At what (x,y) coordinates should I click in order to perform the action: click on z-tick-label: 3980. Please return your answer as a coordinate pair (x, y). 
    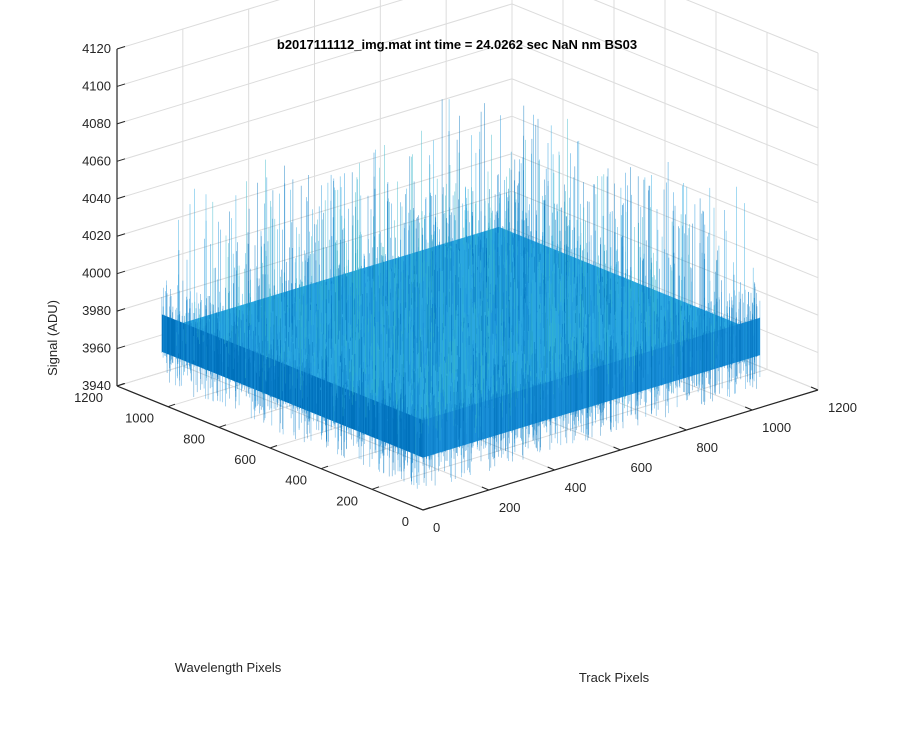
    Looking at the image, I should click on (96, 310).